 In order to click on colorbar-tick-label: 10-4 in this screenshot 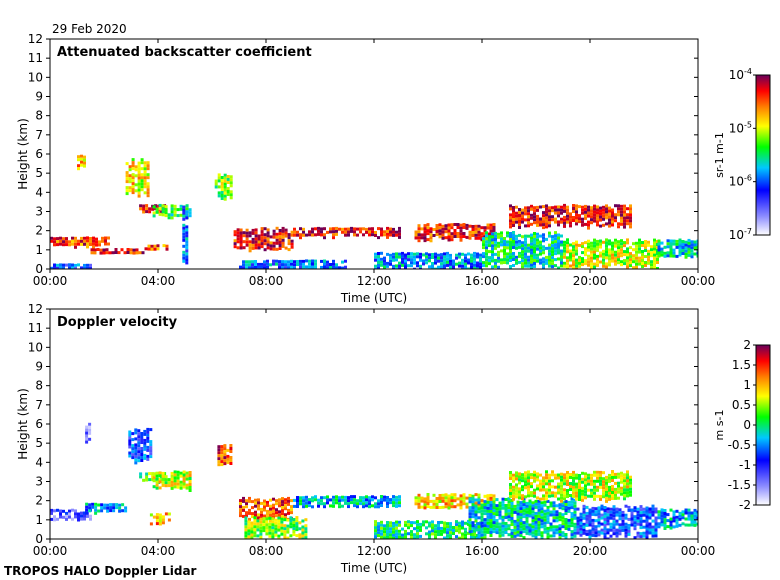, I will do `click(740, 74)`.